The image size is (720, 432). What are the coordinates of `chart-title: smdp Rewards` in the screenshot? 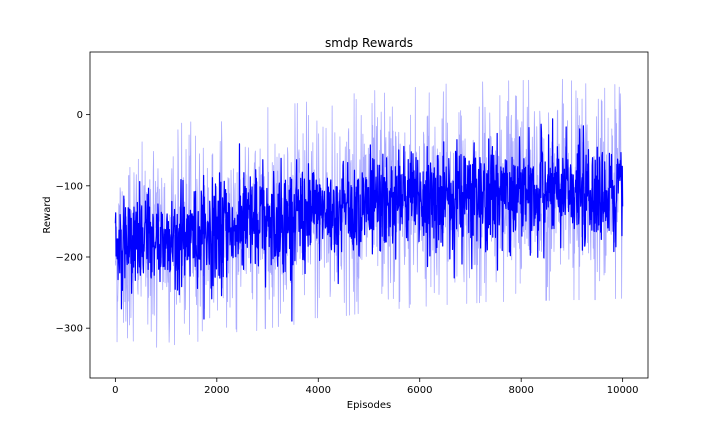 It's located at (369, 43).